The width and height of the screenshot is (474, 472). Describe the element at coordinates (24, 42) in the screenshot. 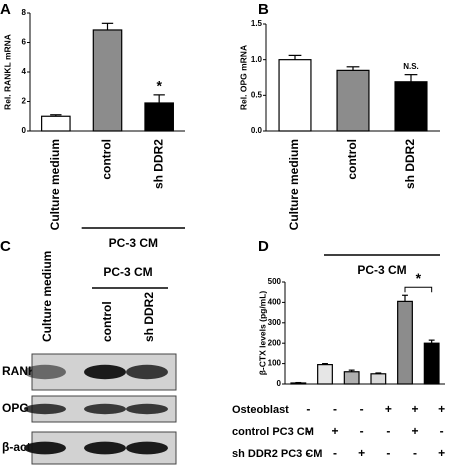

I see `y-tick-label: 6` at that location.